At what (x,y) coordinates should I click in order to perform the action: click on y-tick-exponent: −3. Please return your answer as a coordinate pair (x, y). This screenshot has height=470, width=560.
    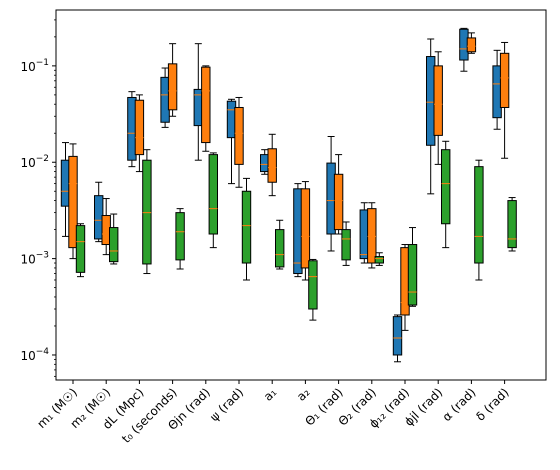
    Looking at the image, I should click on (42, 256).